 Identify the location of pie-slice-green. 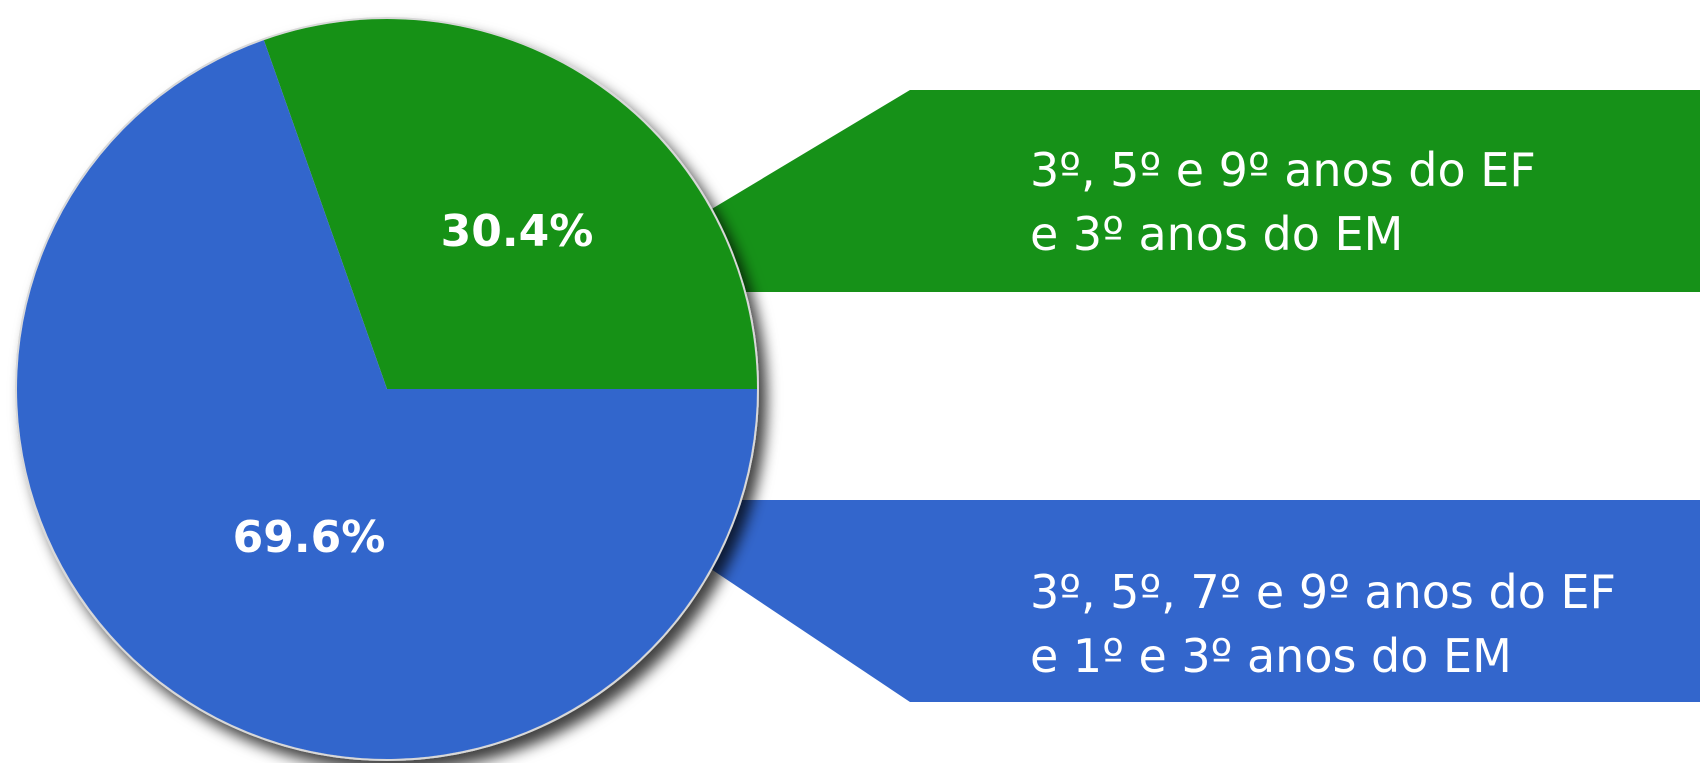
(510, 203).